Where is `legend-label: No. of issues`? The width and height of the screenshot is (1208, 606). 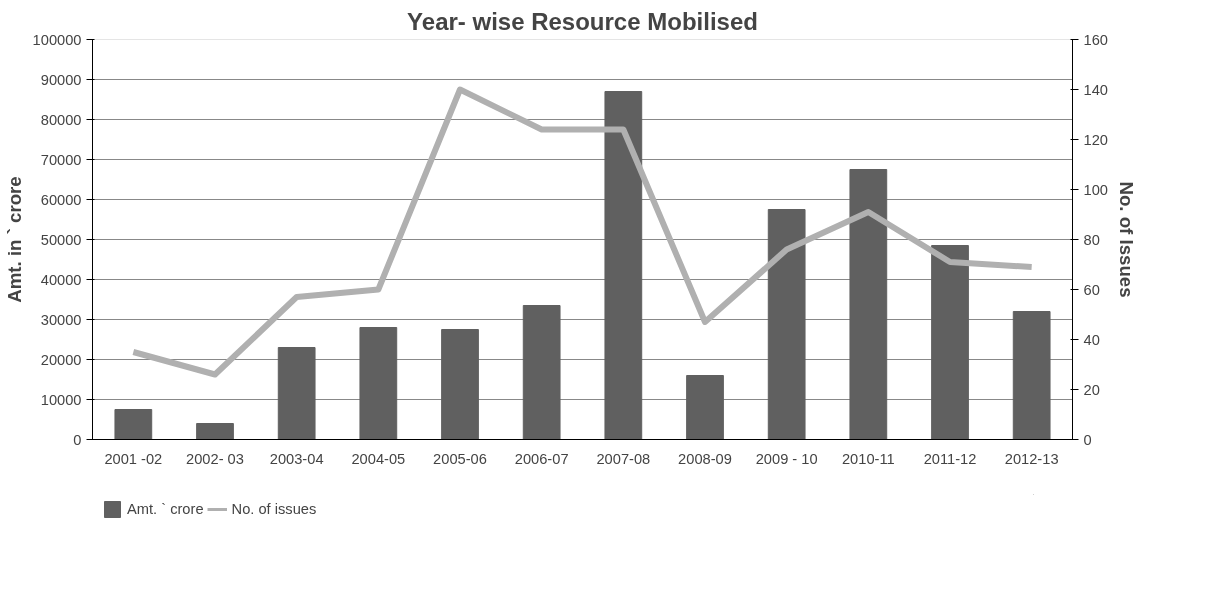 legend-label: No. of issues is located at coordinates (274, 509).